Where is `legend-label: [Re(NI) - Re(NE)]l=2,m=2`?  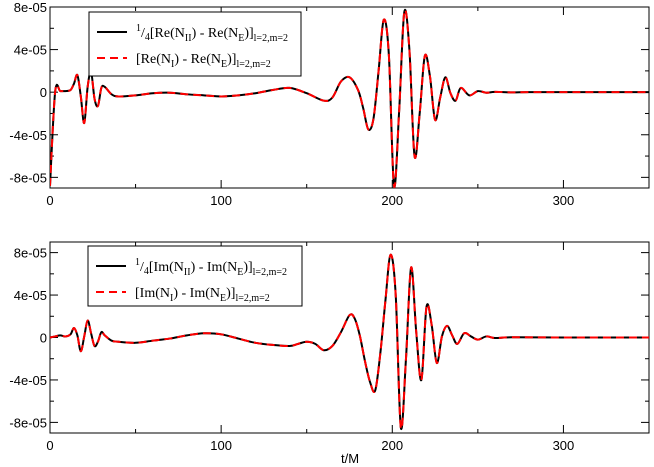
legend-label: [Re(NI) - Re(NE)]l=2,m=2 is located at coordinates (203, 61).